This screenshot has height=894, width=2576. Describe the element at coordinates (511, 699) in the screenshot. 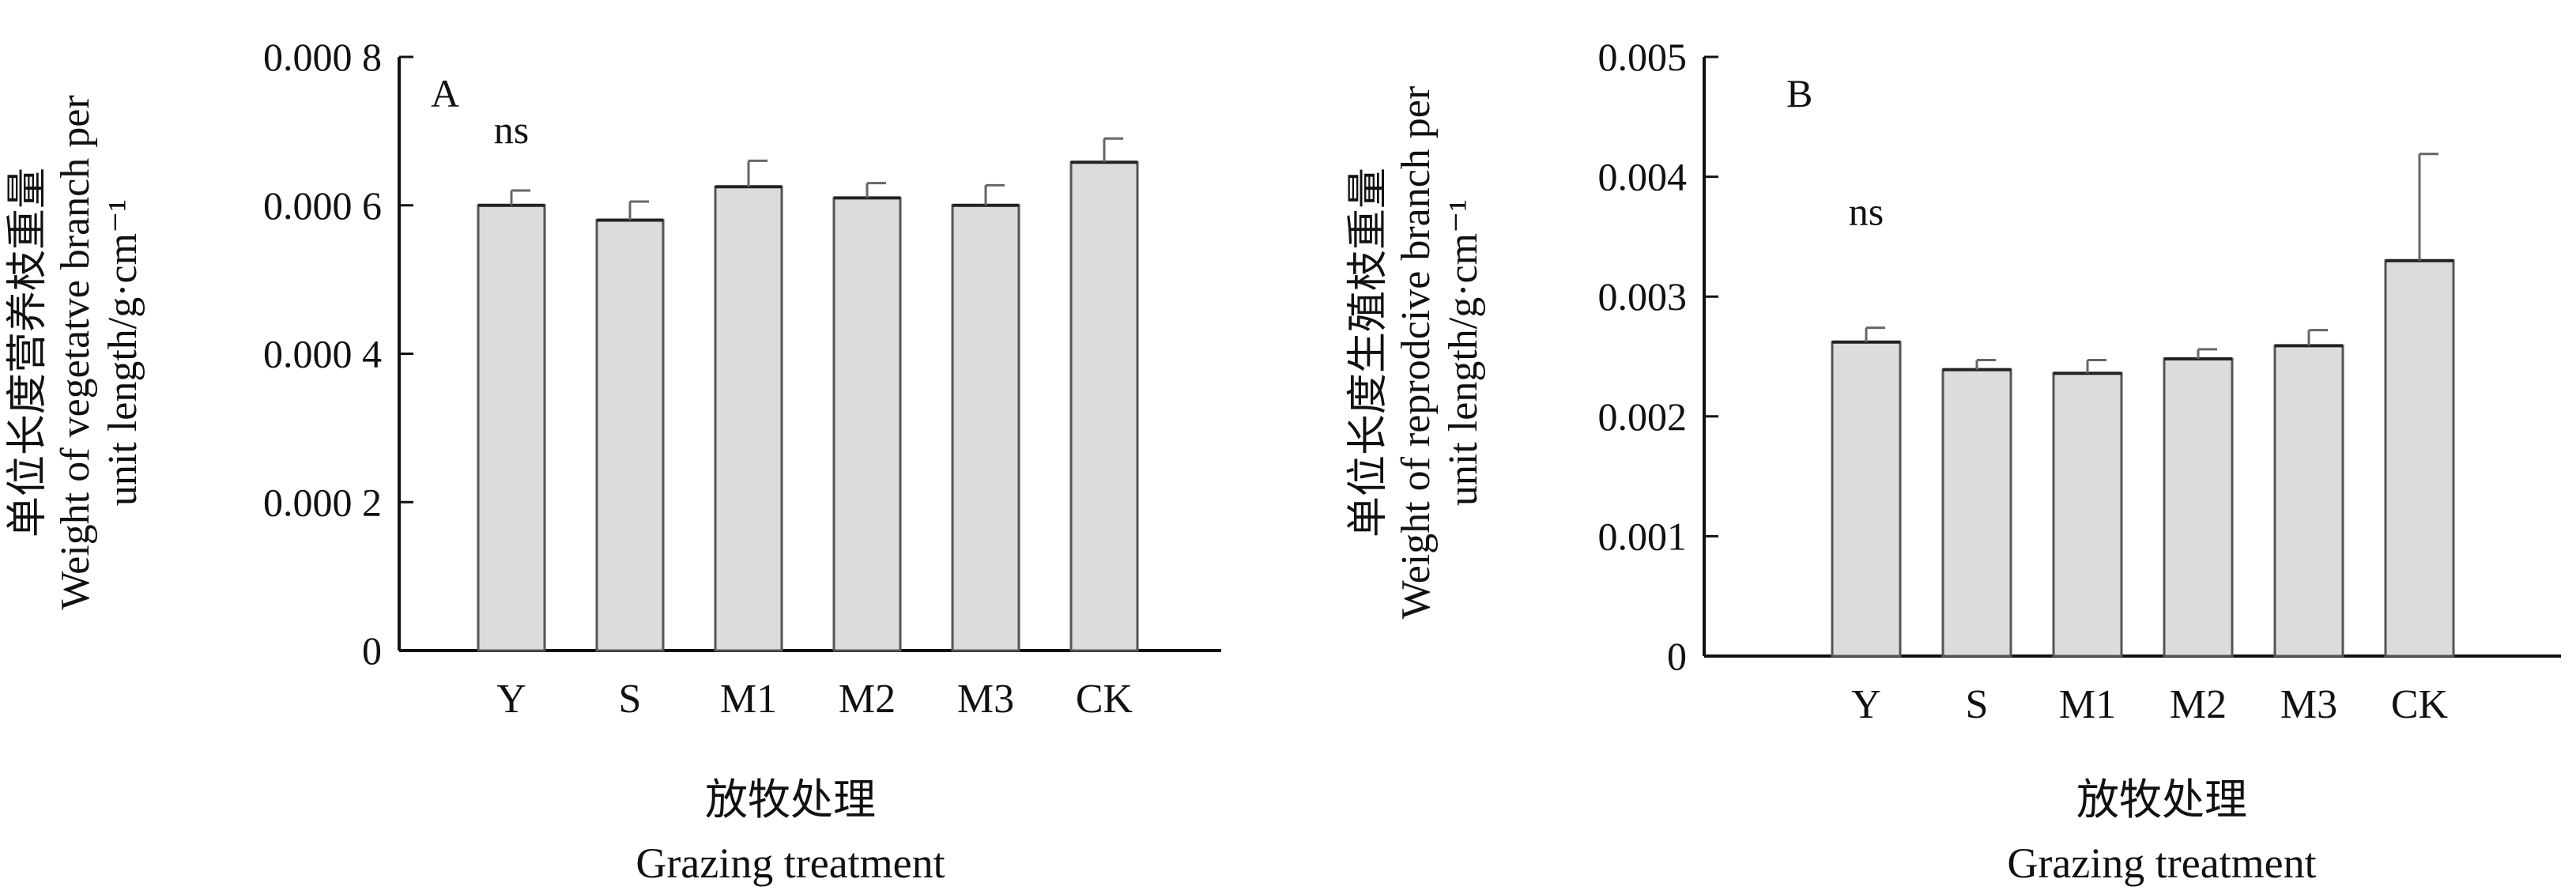

I see `x-tick-label-a: Y` at that location.